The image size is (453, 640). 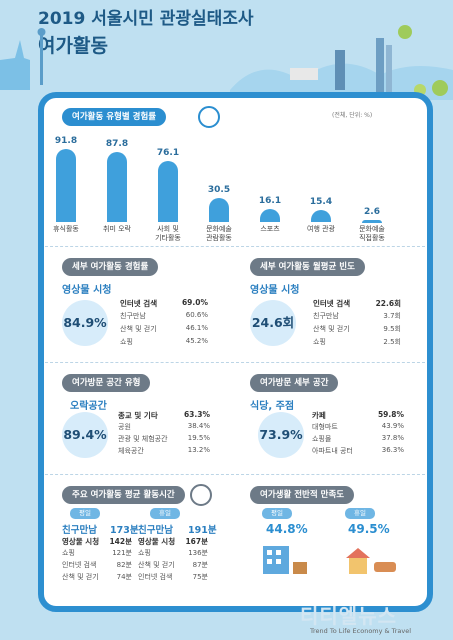 What do you see at coordinates (196, 328) in the screenshot?
I see `stat-row-value: 46.1%` at bounding box center [196, 328].